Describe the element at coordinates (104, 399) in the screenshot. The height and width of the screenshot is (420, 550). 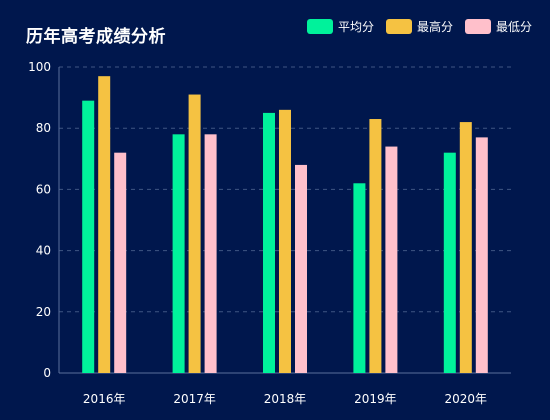
I see `x-tick-label: 2016年` at that location.